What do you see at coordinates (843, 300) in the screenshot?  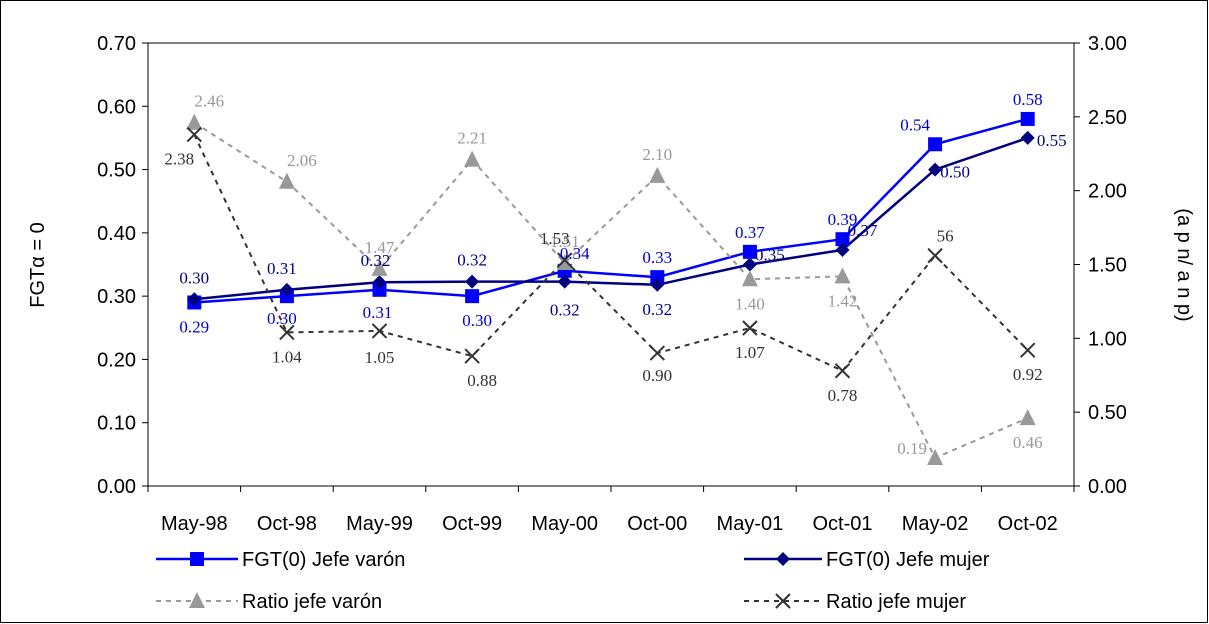 I see `data-label: 1.42` at bounding box center [843, 300].